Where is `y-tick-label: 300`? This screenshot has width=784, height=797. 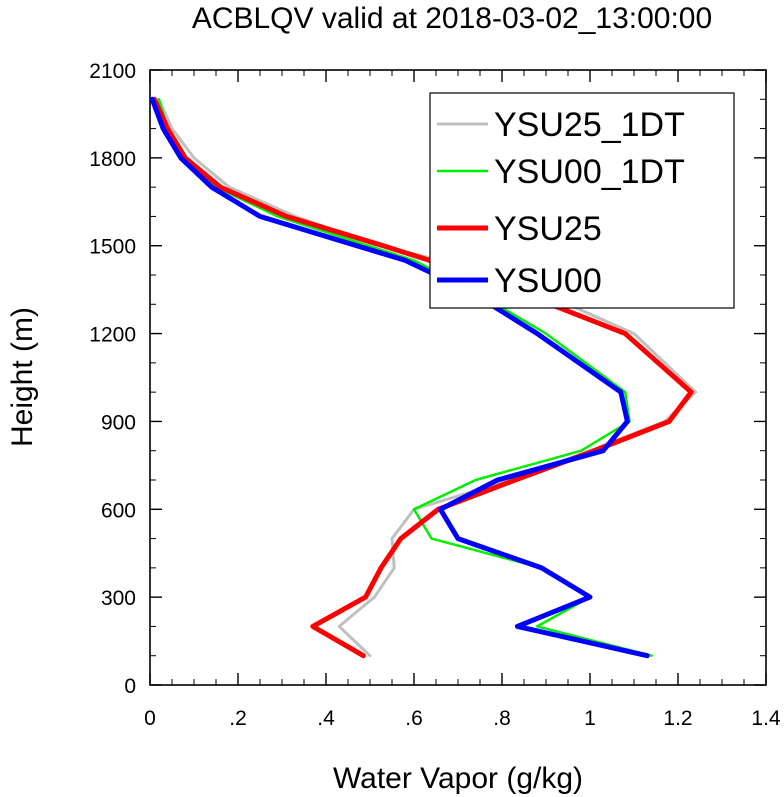 y-tick-label: 300 is located at coordinates (118, 598).